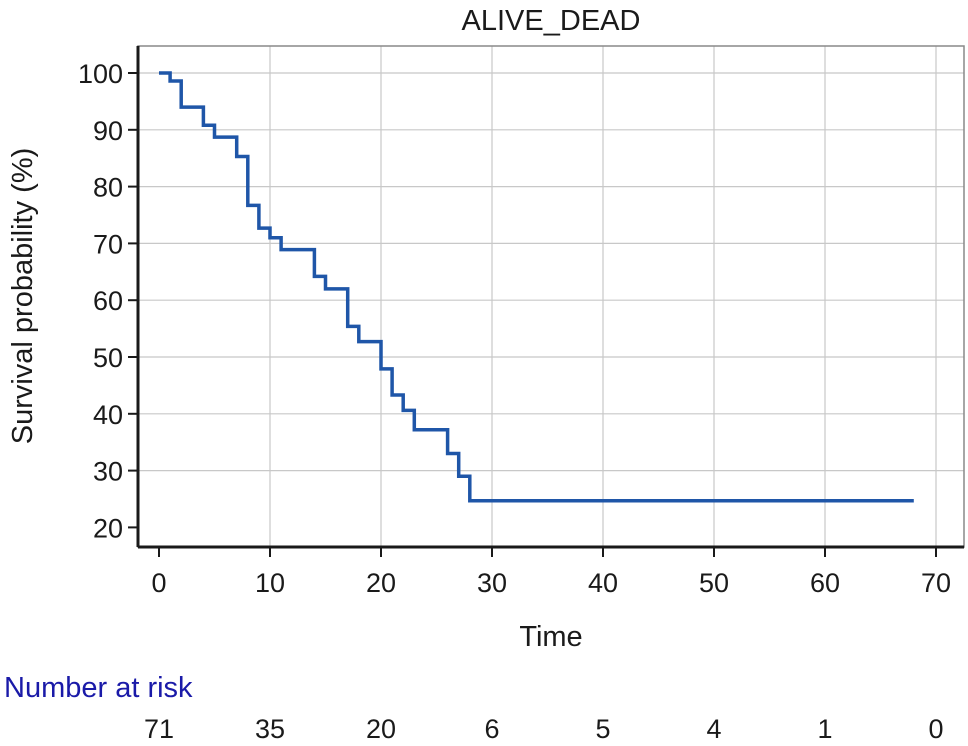 Image resolution: width=968 pixels, height=746 pixels. What do you see at coordinates (159, 729) in the screenshot?
I see `risk-count: 71` at bounding box center [159, 729].